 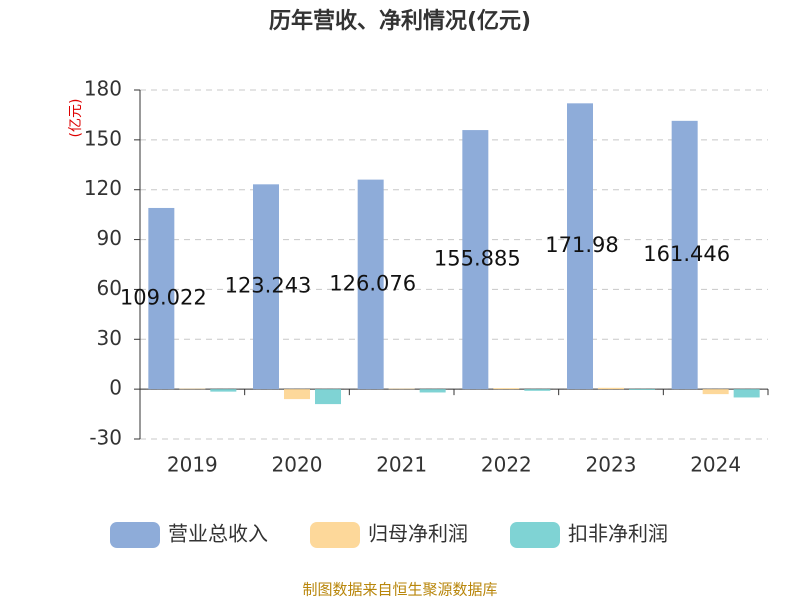 I want to click on x-tick-label: 2021, so click(x=401, y=465).